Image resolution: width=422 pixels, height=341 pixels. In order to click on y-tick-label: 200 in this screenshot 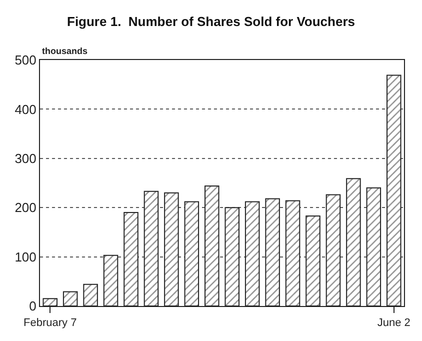, I will do `click(25, 208)`.